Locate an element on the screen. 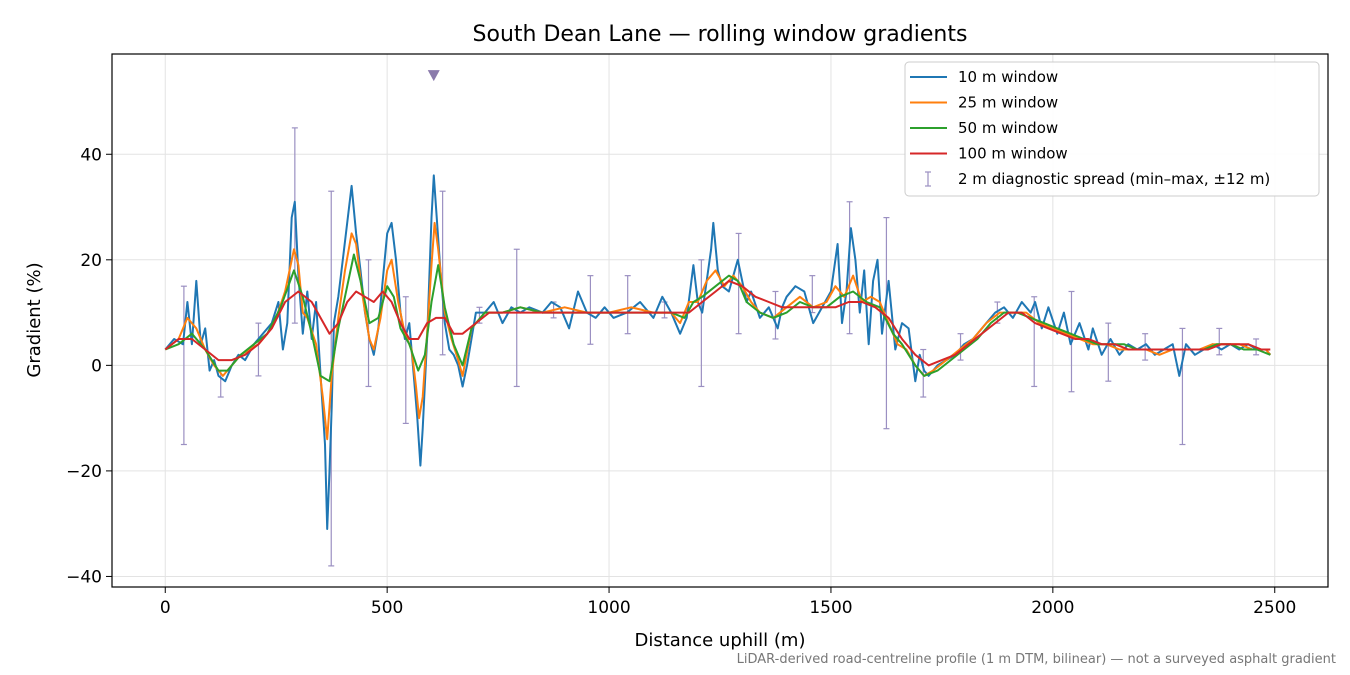 The height and width of the screenshot is (675, 1350). legend-label: 2 m diagnostic spread (min–max, ±12 m) is located at coordinates (1114, 179).